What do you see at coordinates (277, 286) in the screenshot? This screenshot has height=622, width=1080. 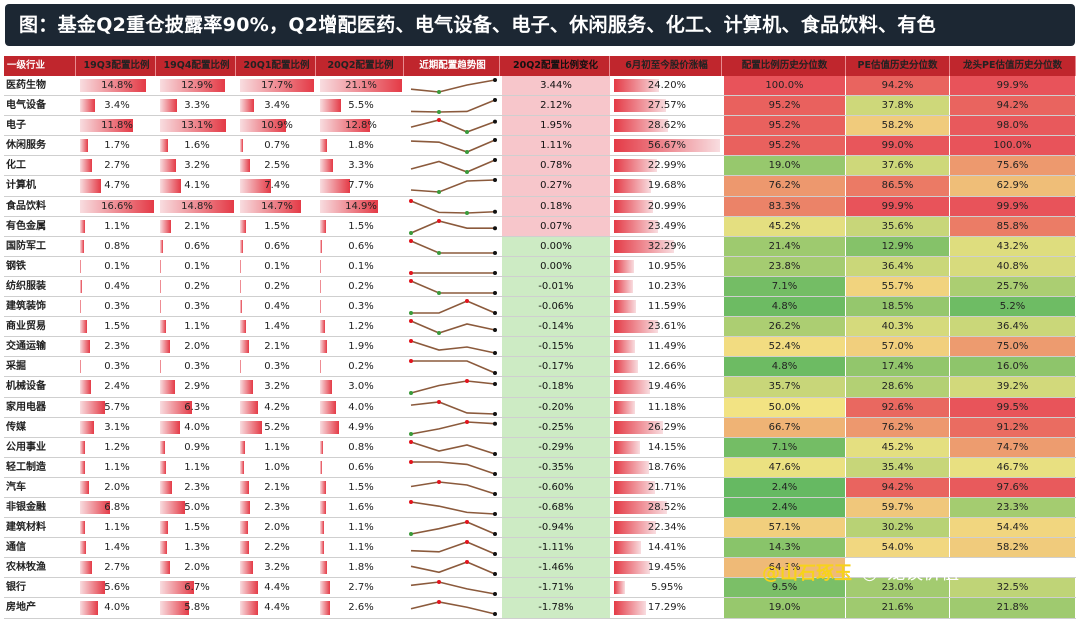 I see `cell-value: 0.2%` at bounding box center [277, 286].